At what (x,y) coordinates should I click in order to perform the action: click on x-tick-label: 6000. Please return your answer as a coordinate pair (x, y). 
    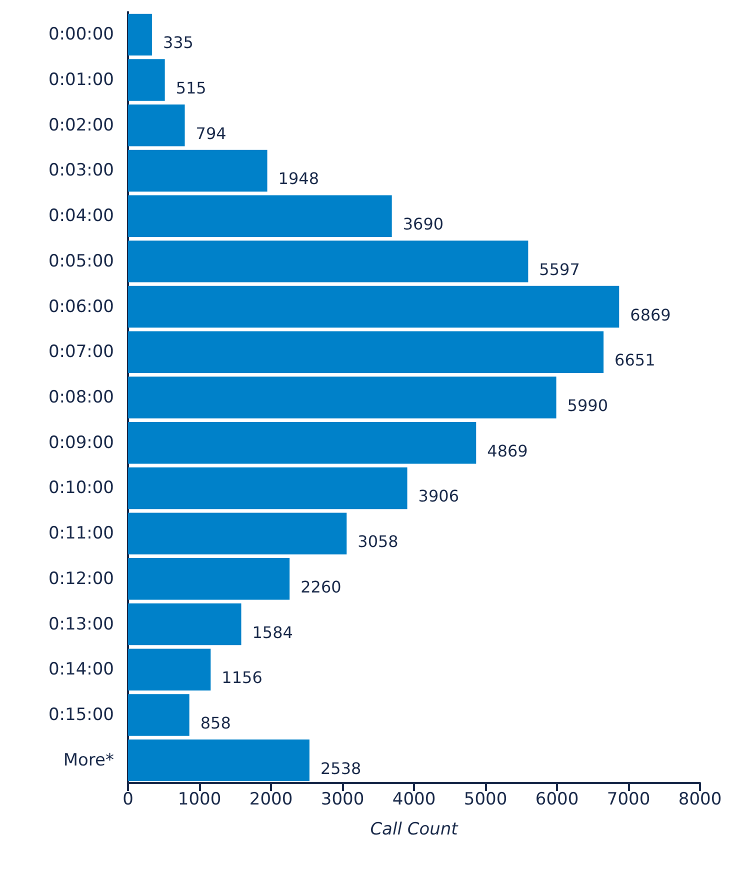
    Looking at the image, I should click on (557, 800).